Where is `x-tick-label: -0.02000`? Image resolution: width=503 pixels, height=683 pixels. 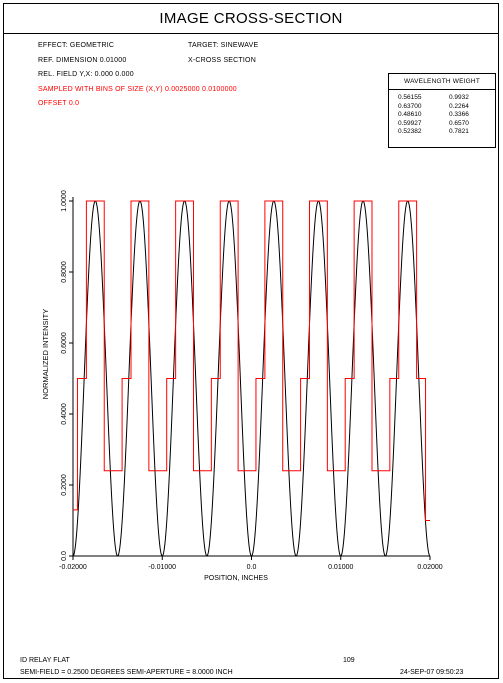
x-tick-label: -0.02000 is located at coordinates (73, 567).